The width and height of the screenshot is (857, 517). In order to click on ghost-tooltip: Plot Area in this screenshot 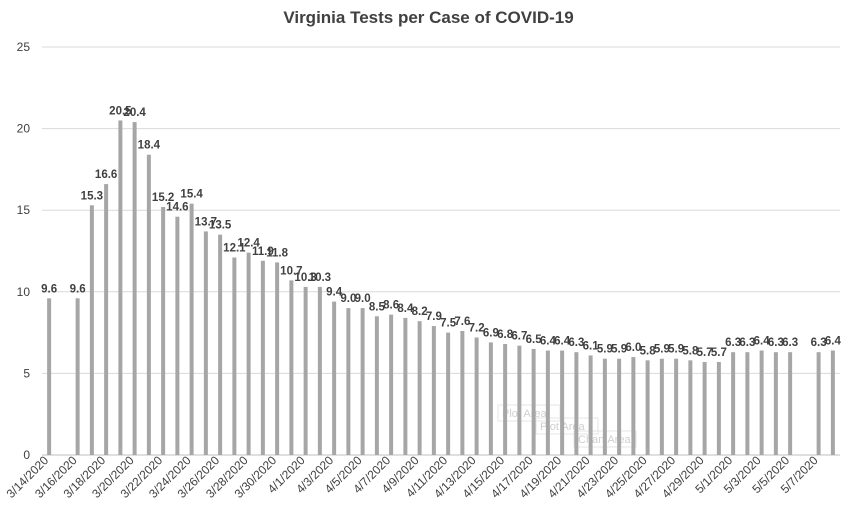, I will do `click(529, 413)`.